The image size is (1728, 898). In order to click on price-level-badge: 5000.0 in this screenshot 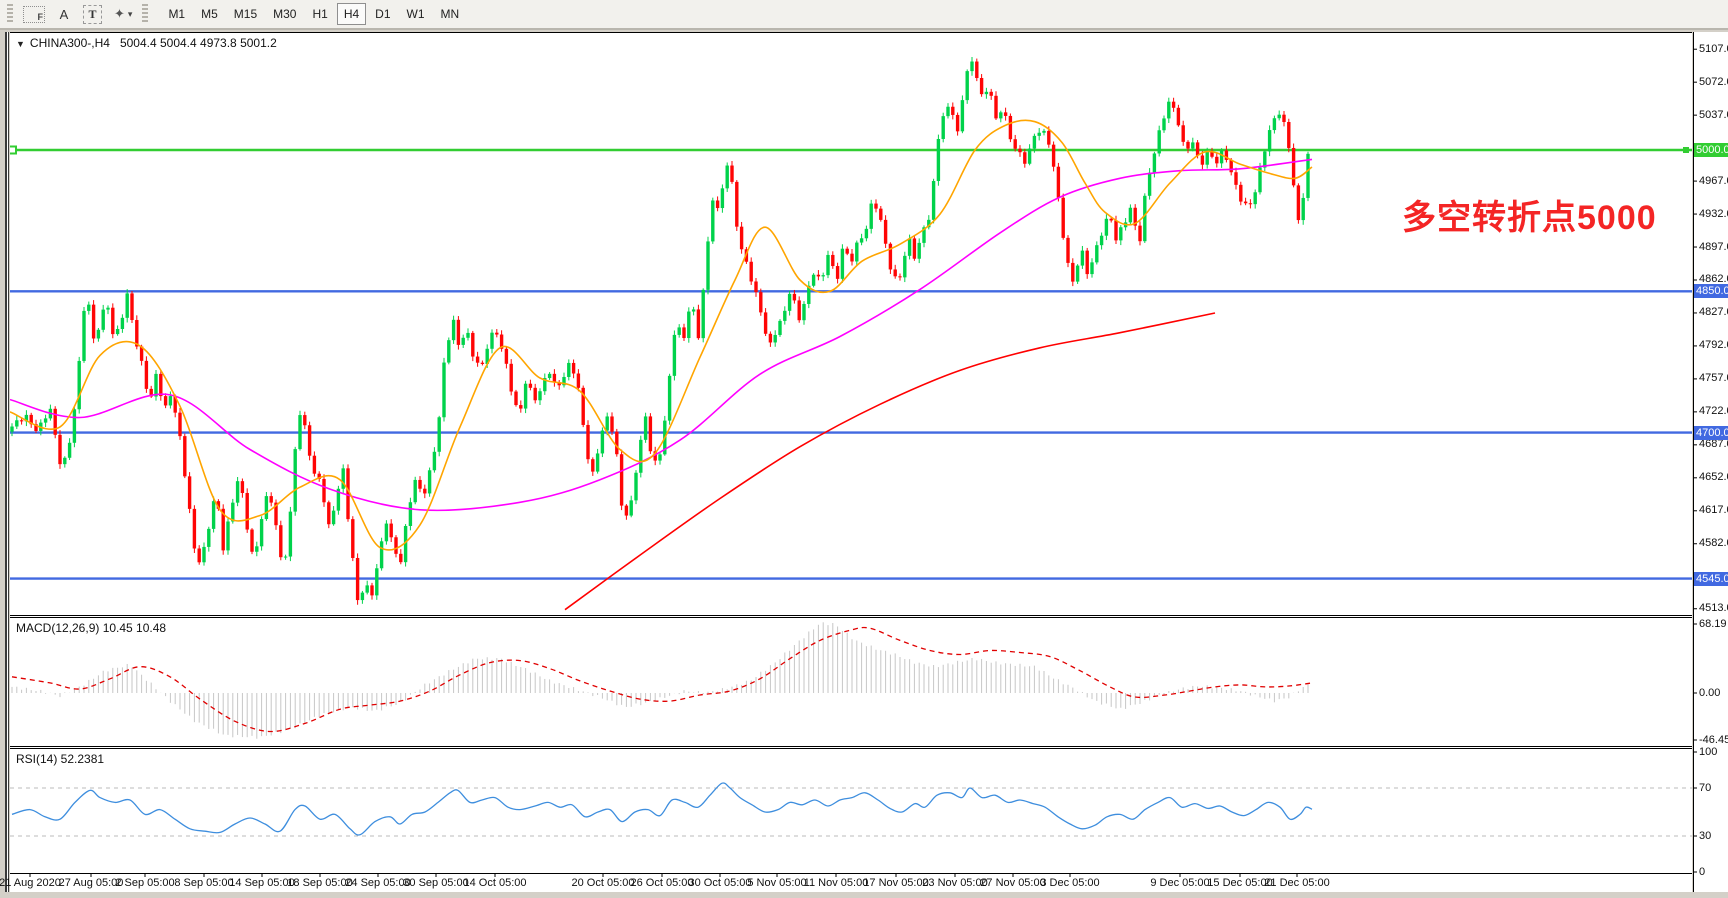, I will do `click(1711, 150)`.